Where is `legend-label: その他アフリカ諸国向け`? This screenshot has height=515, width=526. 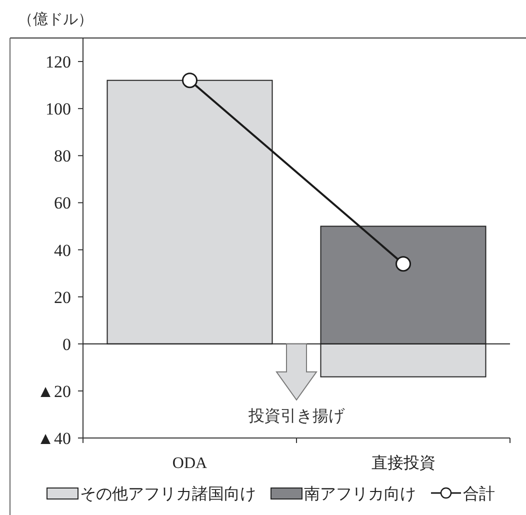
legend-label: その他アフリカ諸国向け is located at coordinates (168, 494).